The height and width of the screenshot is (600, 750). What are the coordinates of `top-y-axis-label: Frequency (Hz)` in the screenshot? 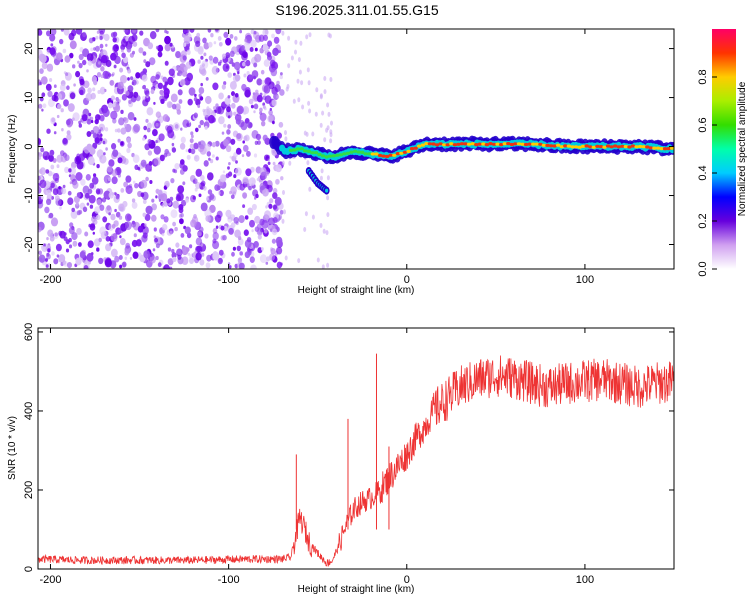 It's located at (12, 149).